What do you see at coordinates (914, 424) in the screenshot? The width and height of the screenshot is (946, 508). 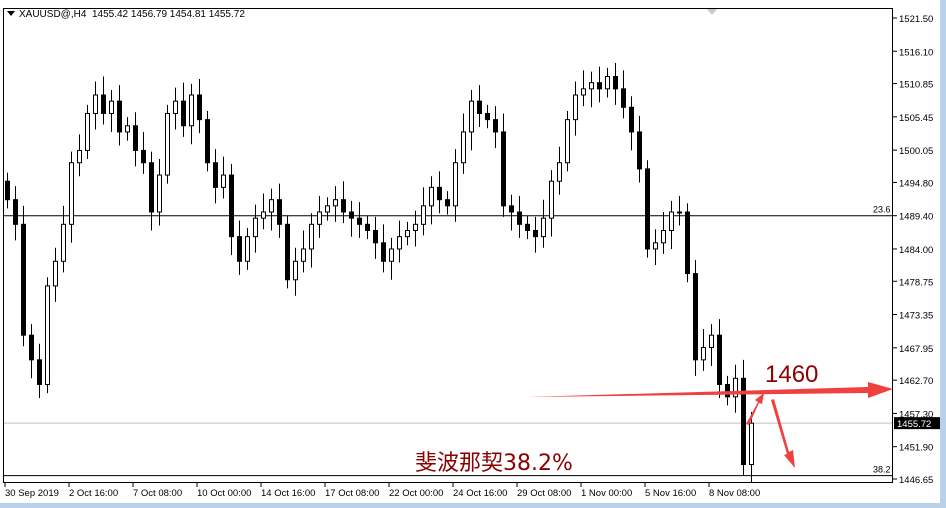 I see `current-price-label: 1455.72` at bounding box center [914, 424].